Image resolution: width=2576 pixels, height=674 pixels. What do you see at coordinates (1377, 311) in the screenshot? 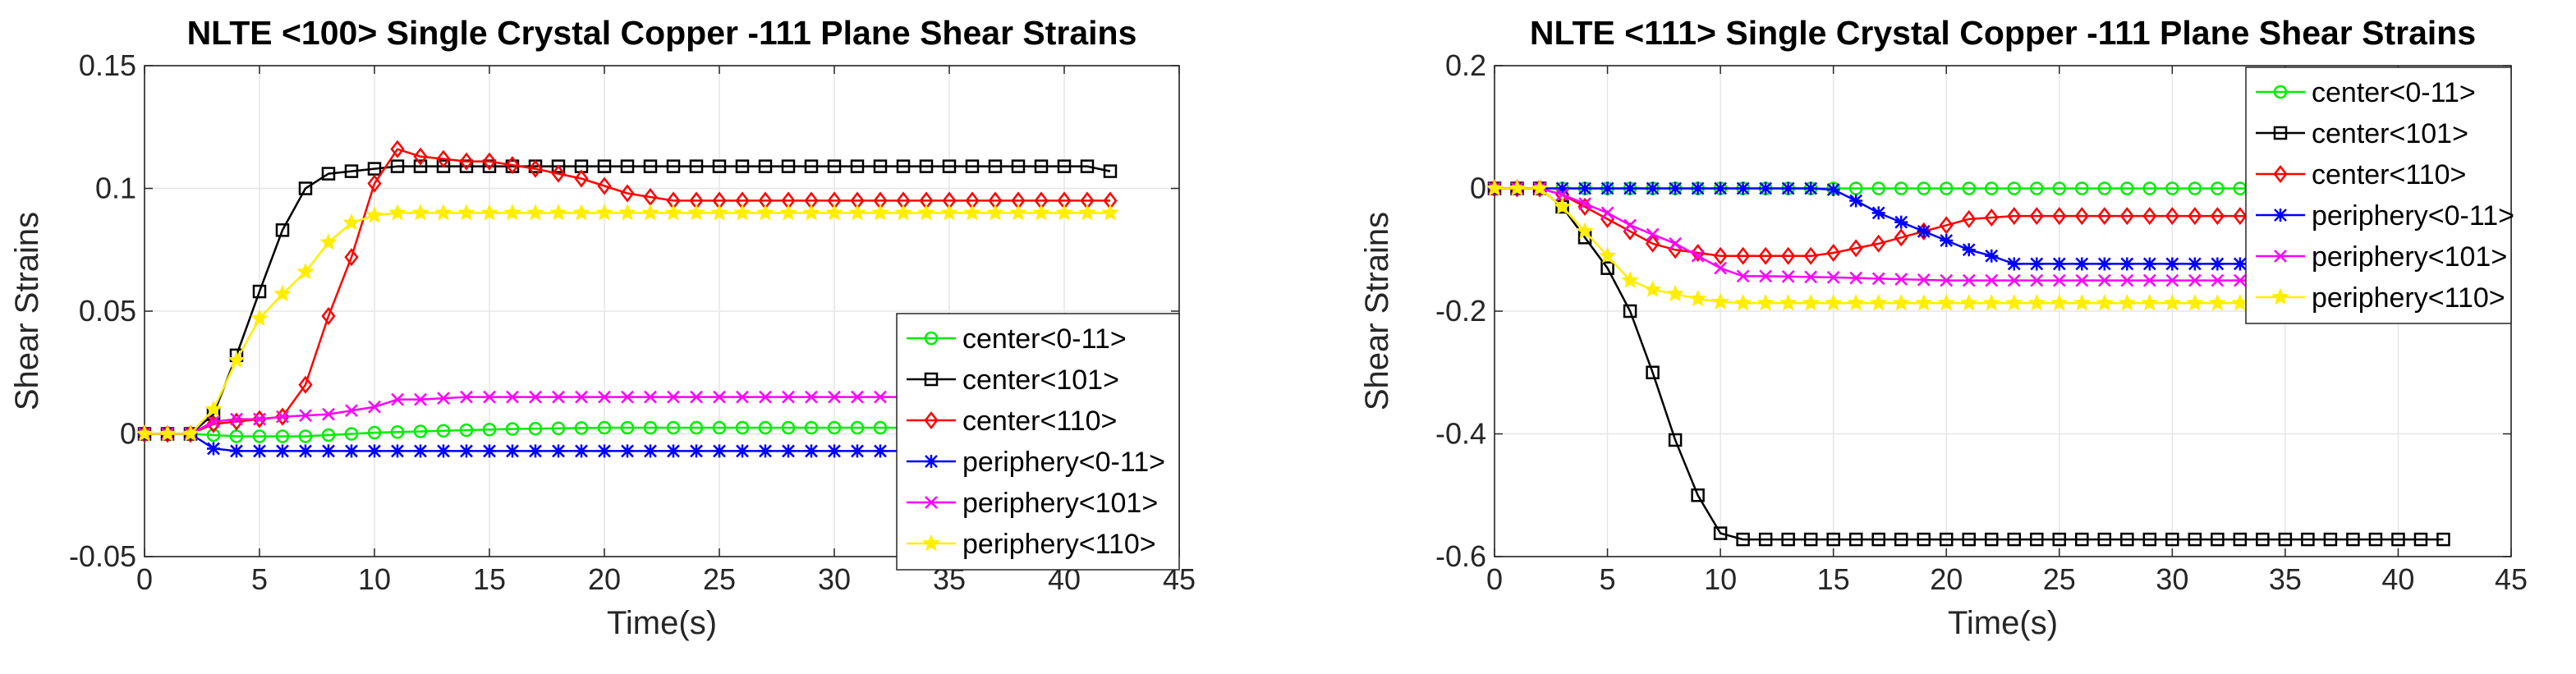
I see `y-axis-label: Shear Strains` at bounding box center [1377, 311].